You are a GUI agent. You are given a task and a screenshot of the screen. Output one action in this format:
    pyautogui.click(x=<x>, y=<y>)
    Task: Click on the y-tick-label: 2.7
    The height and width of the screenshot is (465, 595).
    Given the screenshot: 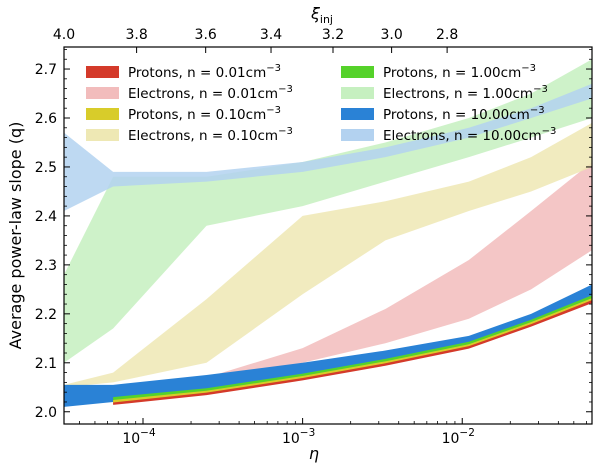 What is the action you would take?
    pyautogui.click(x=46, y=70)
    